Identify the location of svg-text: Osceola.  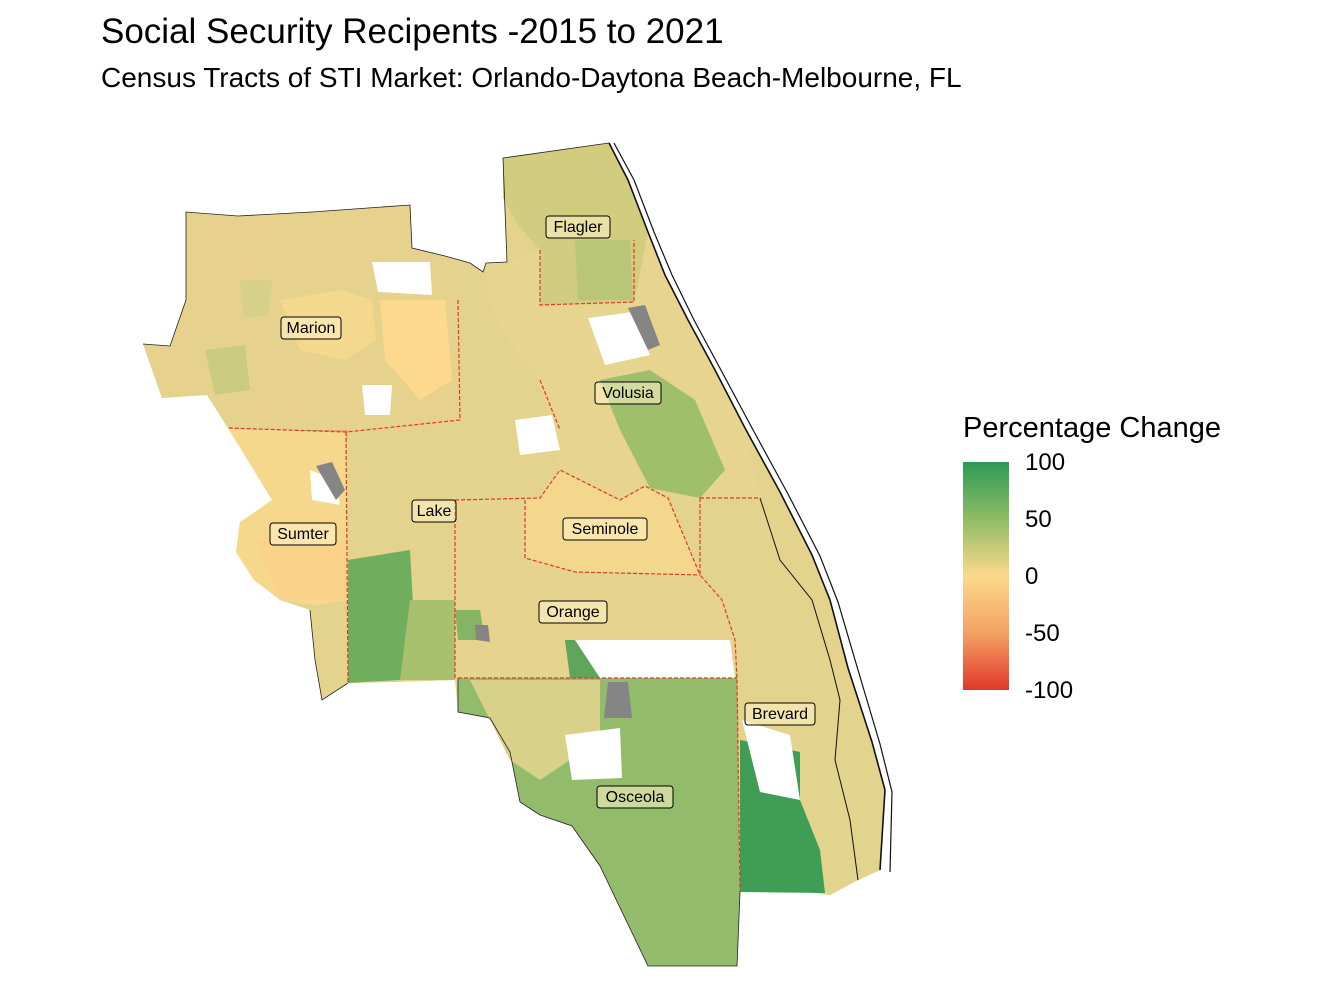
(635, 797).